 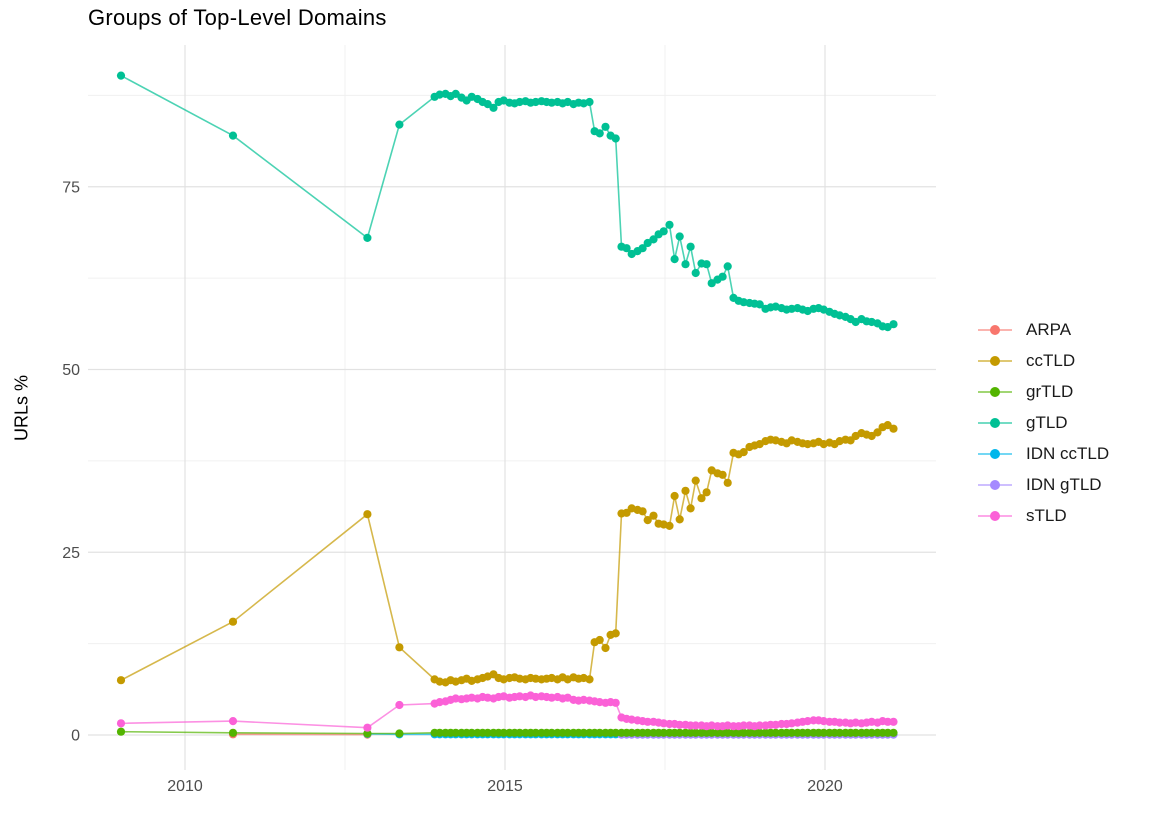 I want to click on legend-item-grtld: grTLD, so click(x=1043, y=391).